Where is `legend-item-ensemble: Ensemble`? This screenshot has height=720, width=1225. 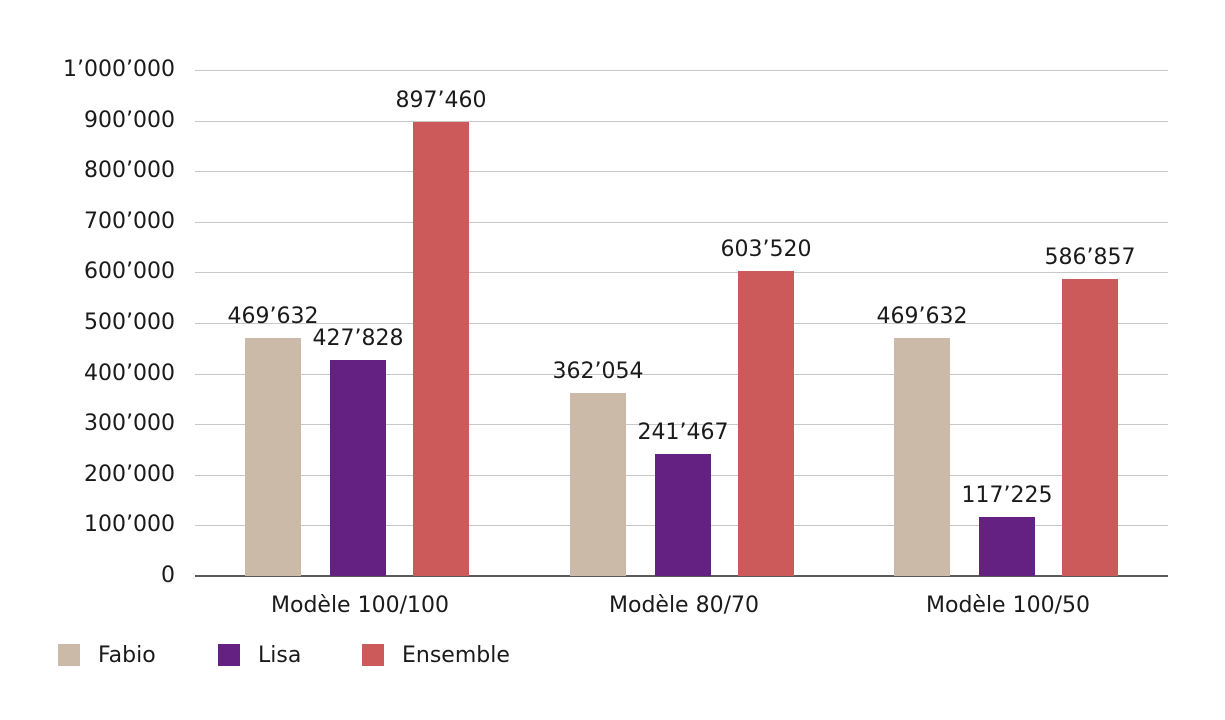 legend-item-ensemble: Ensemble is located at coordinates (436, 655).